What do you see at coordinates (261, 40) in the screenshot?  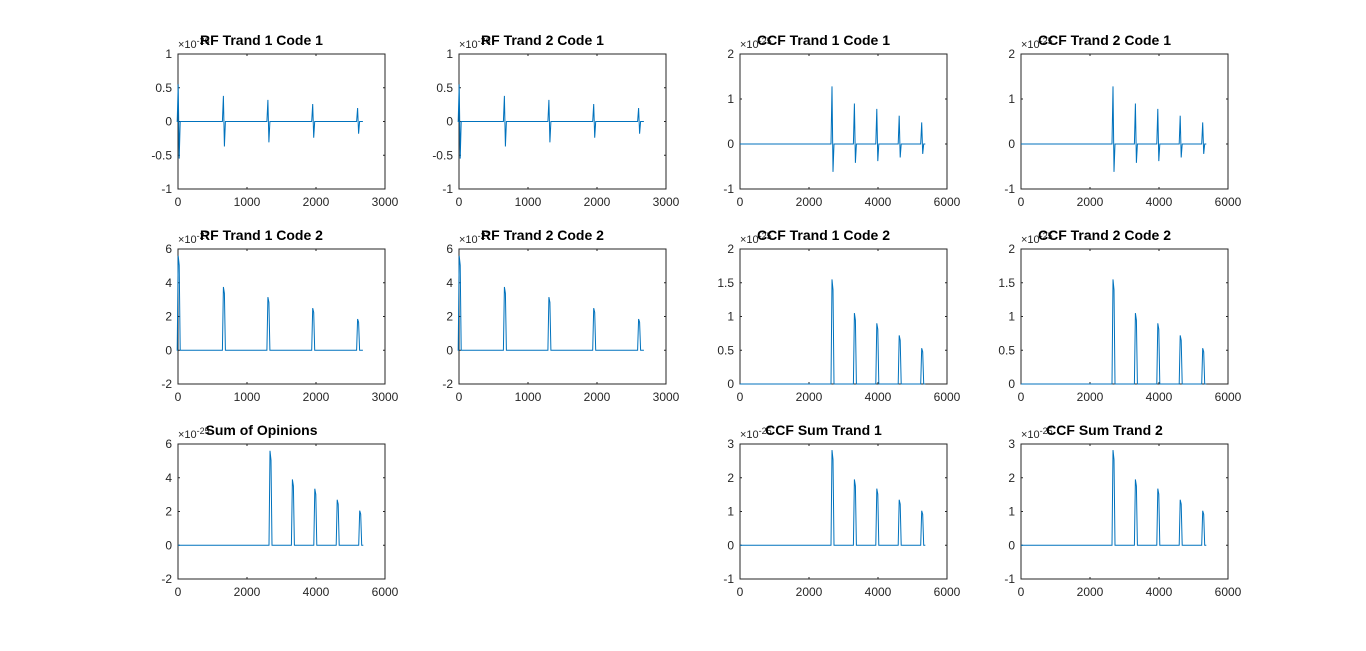 I see `subplot-title: RF Trand 1 Code 1` at bounding box center [261, 40].